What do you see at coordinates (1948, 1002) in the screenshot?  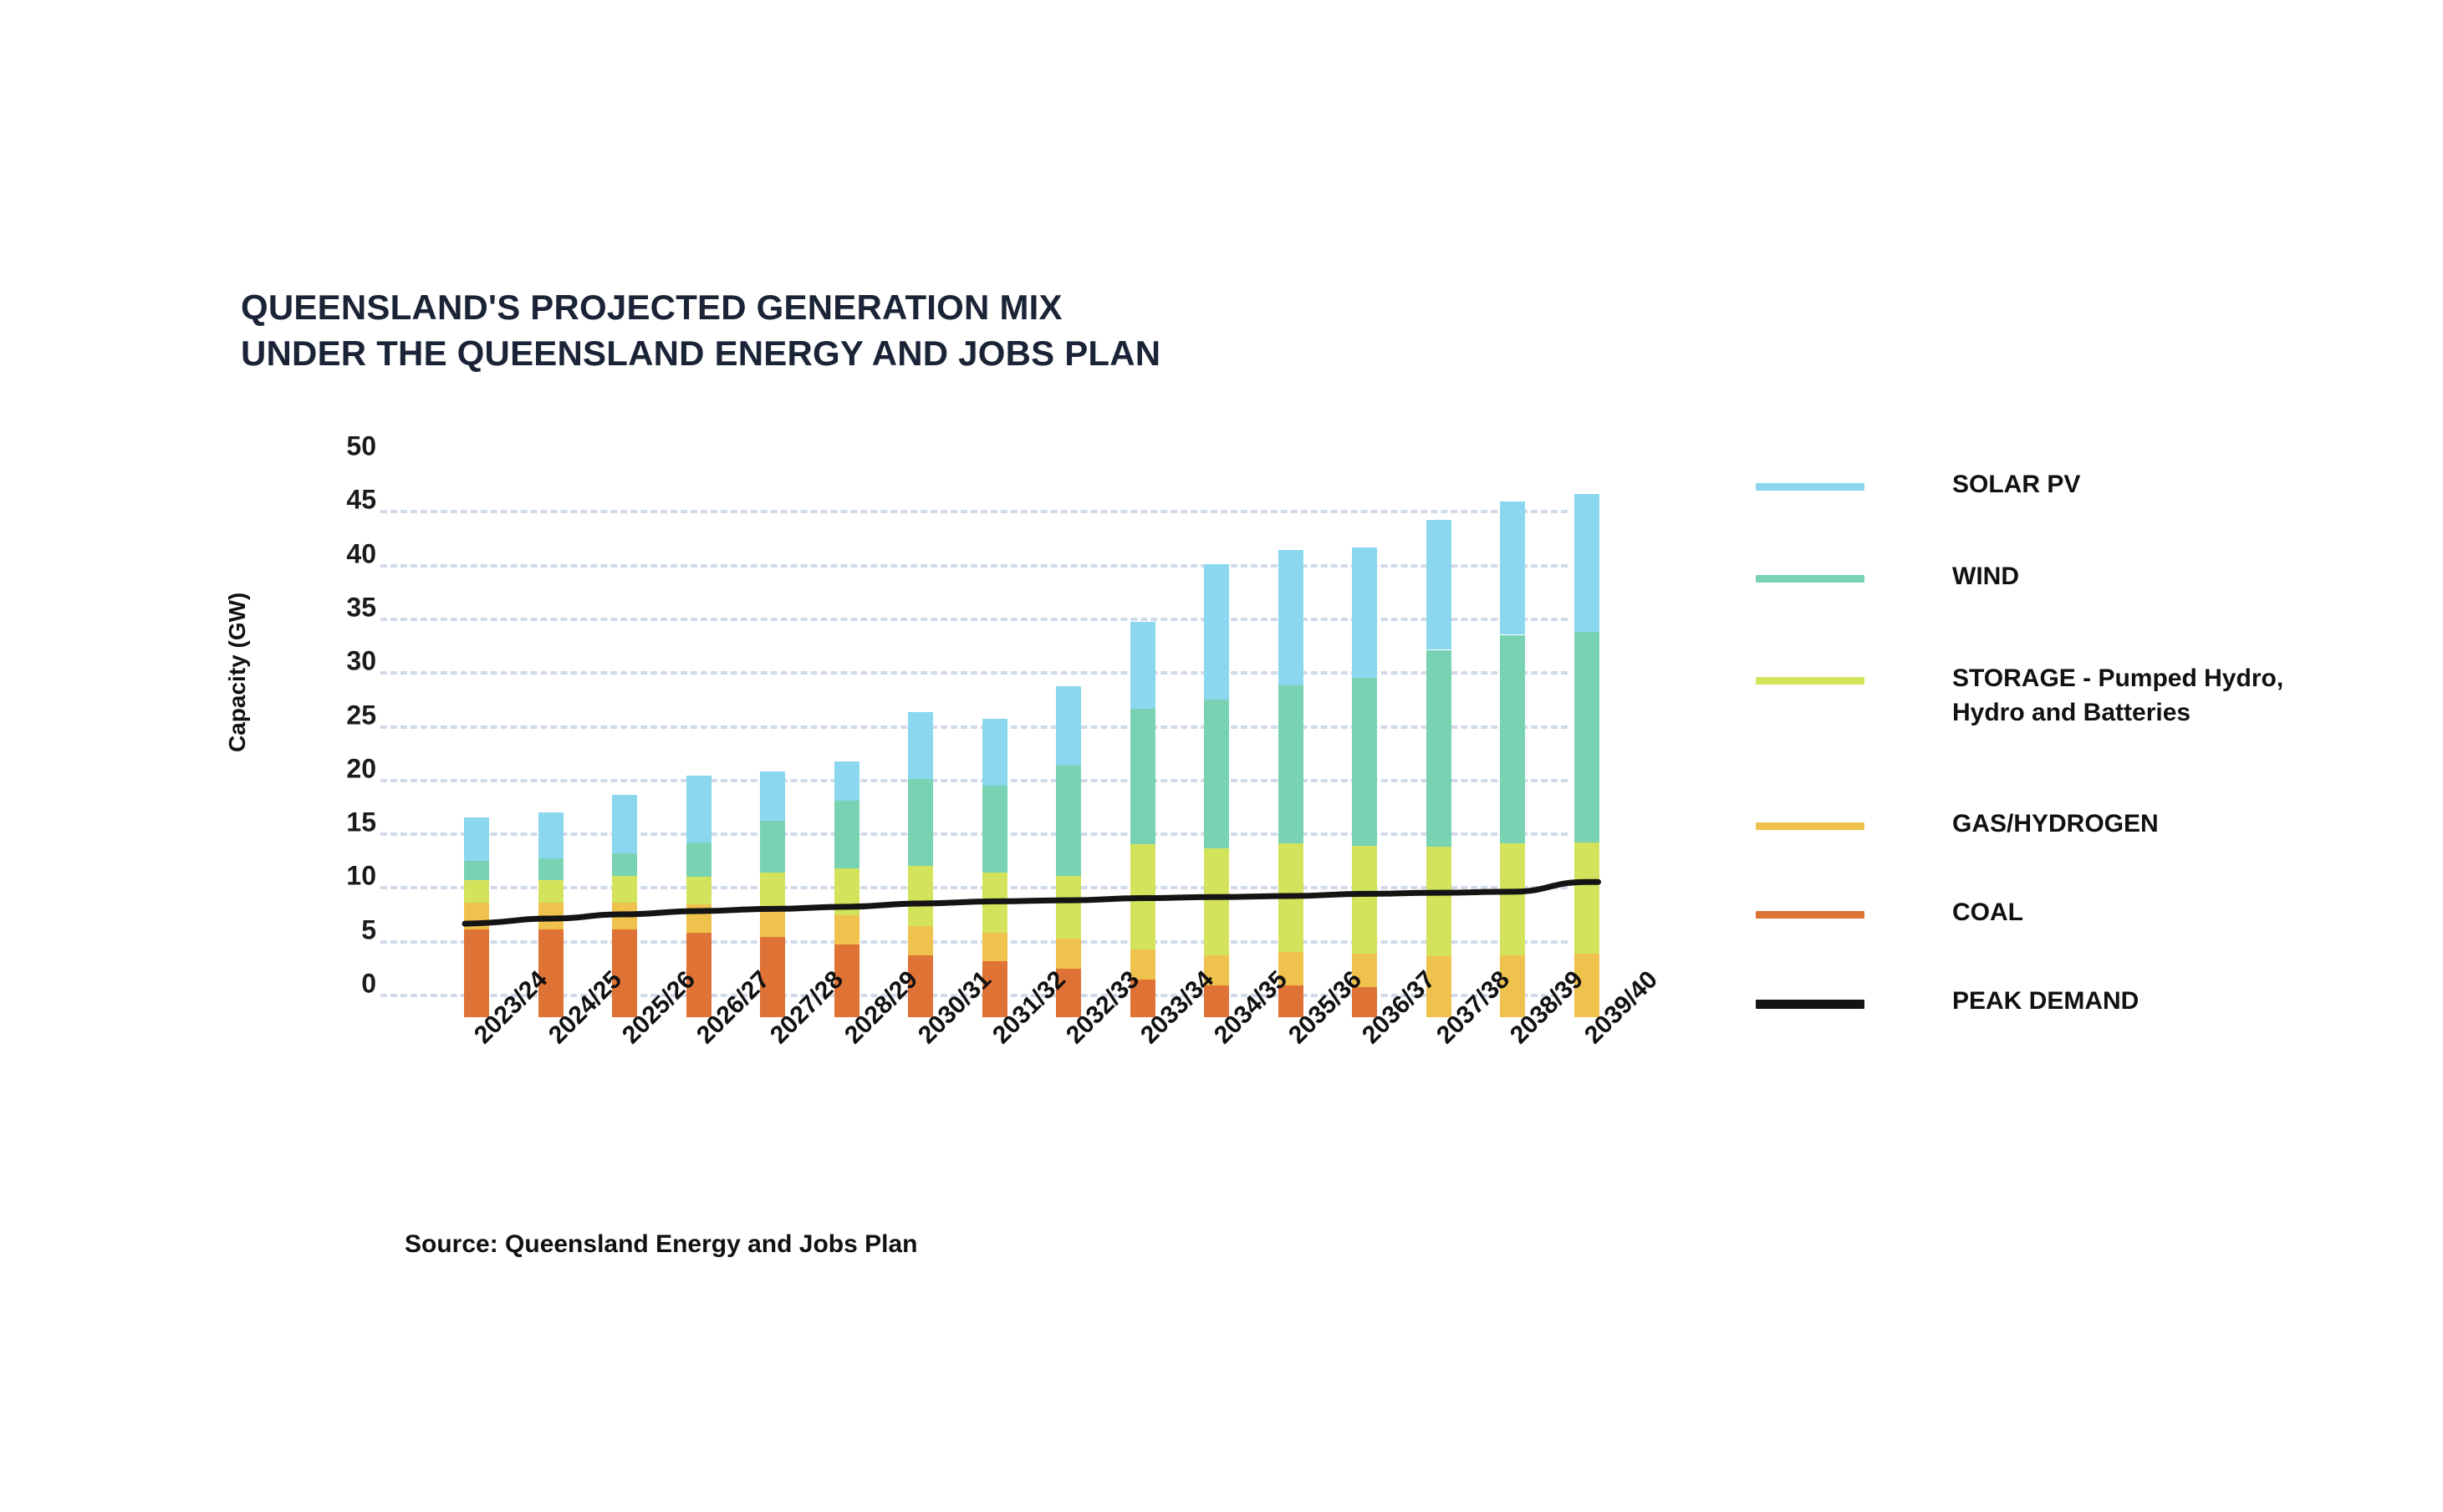 I see `legend-item: PEAK DEMAND` at bounding box center [1948, 1002].